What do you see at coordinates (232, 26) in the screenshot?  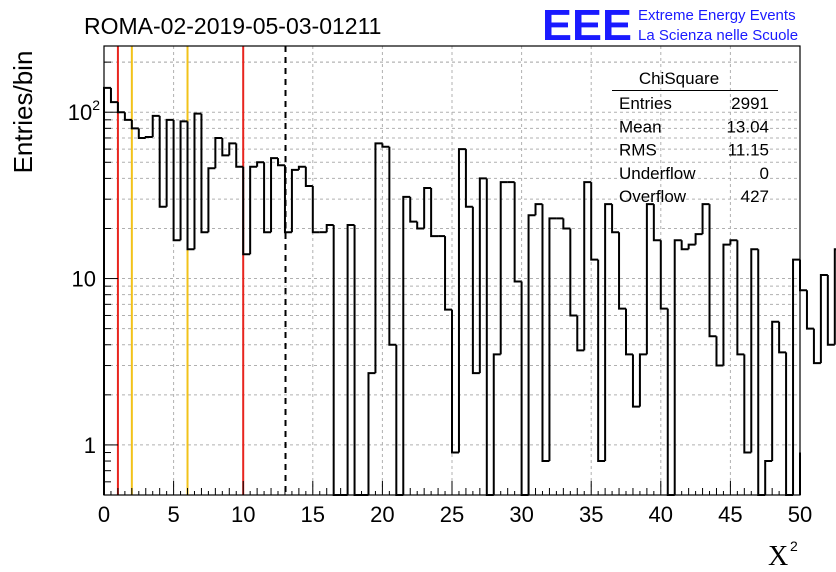 I see `chart-title: ROMA-02-2019-05-03-01211` at bounding box center [232, 26].